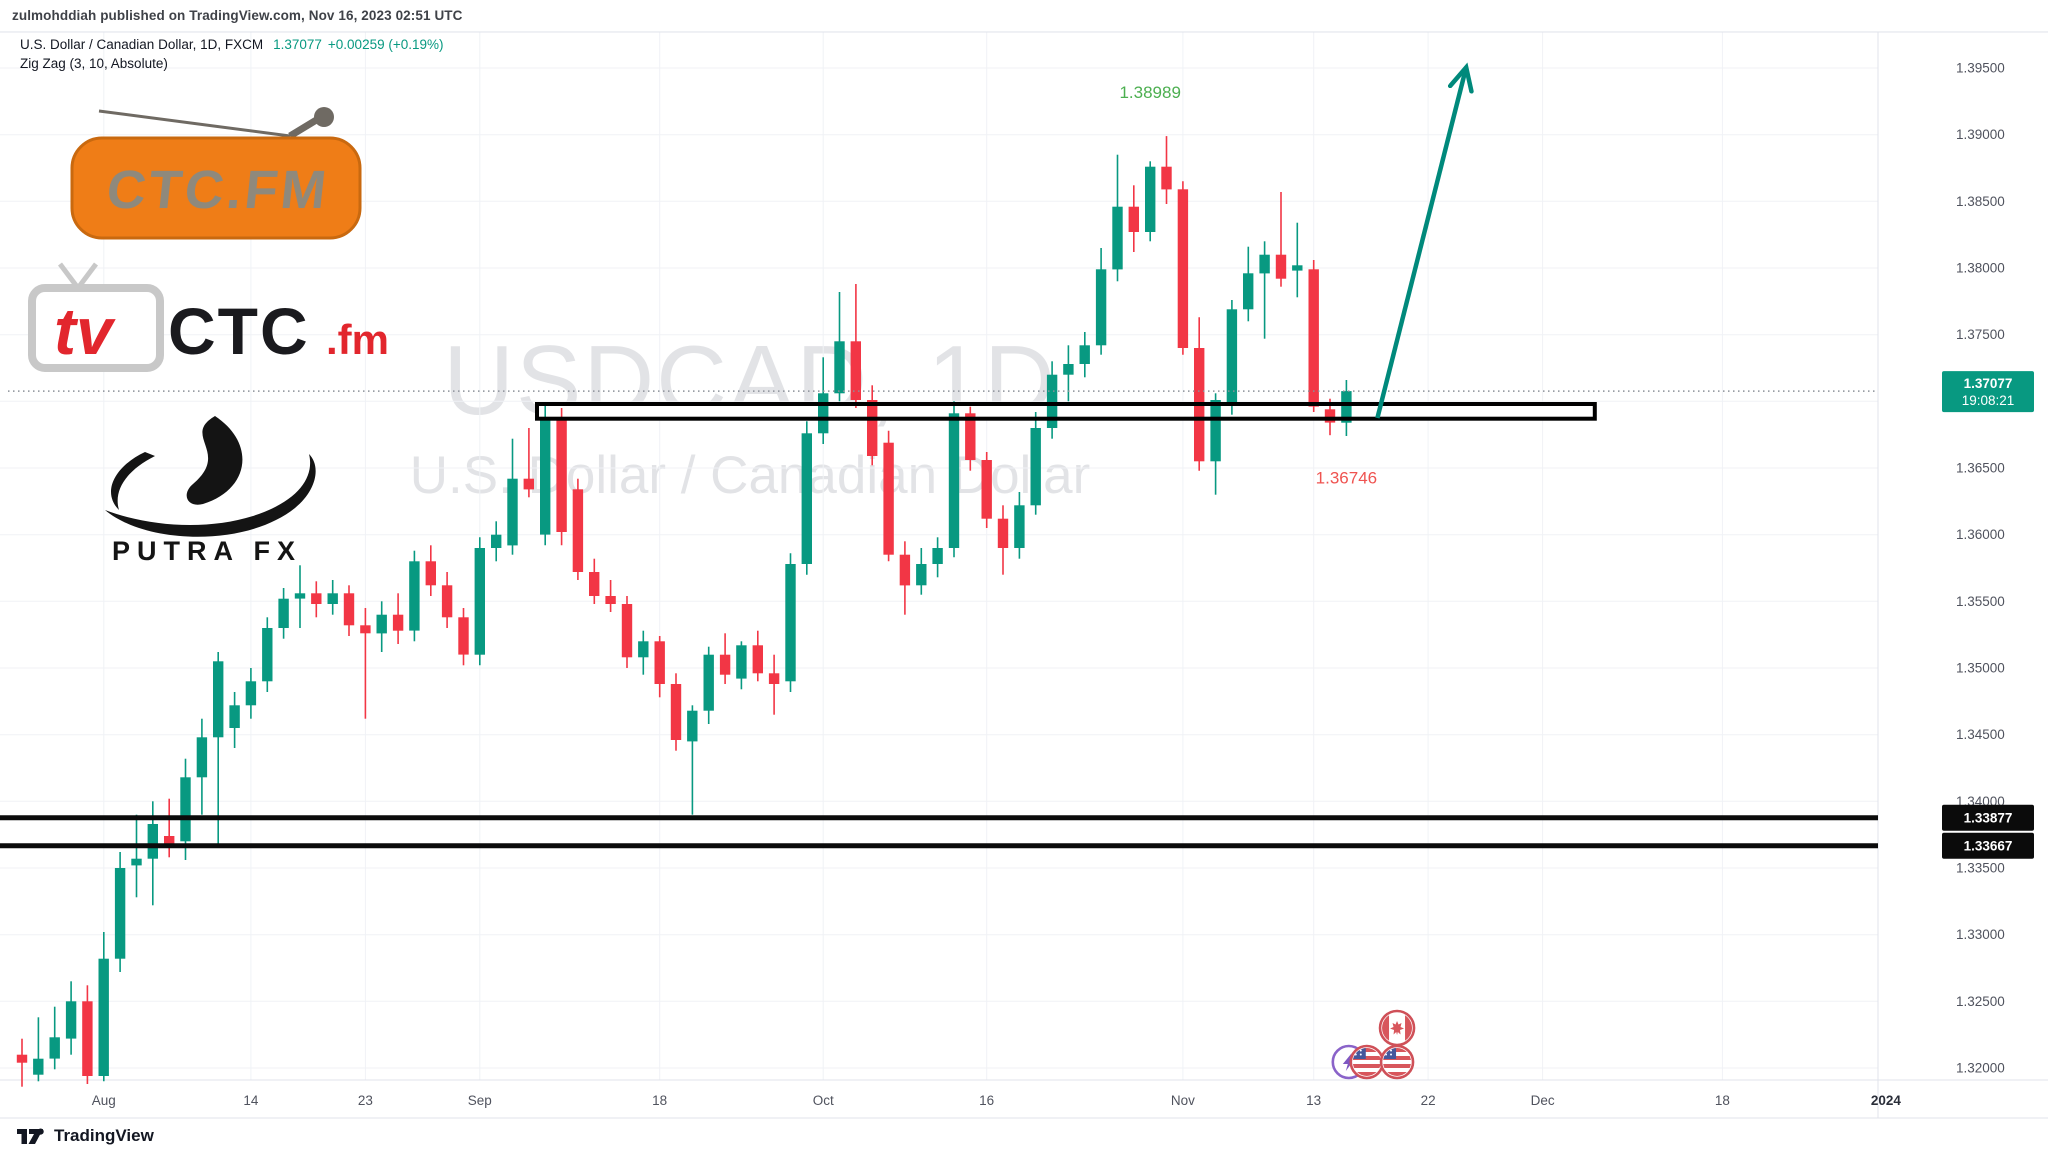 This screenshot has width=2048, height=1164. I want to click on price-tick-label: 1.32000, so click(1980, 1068).